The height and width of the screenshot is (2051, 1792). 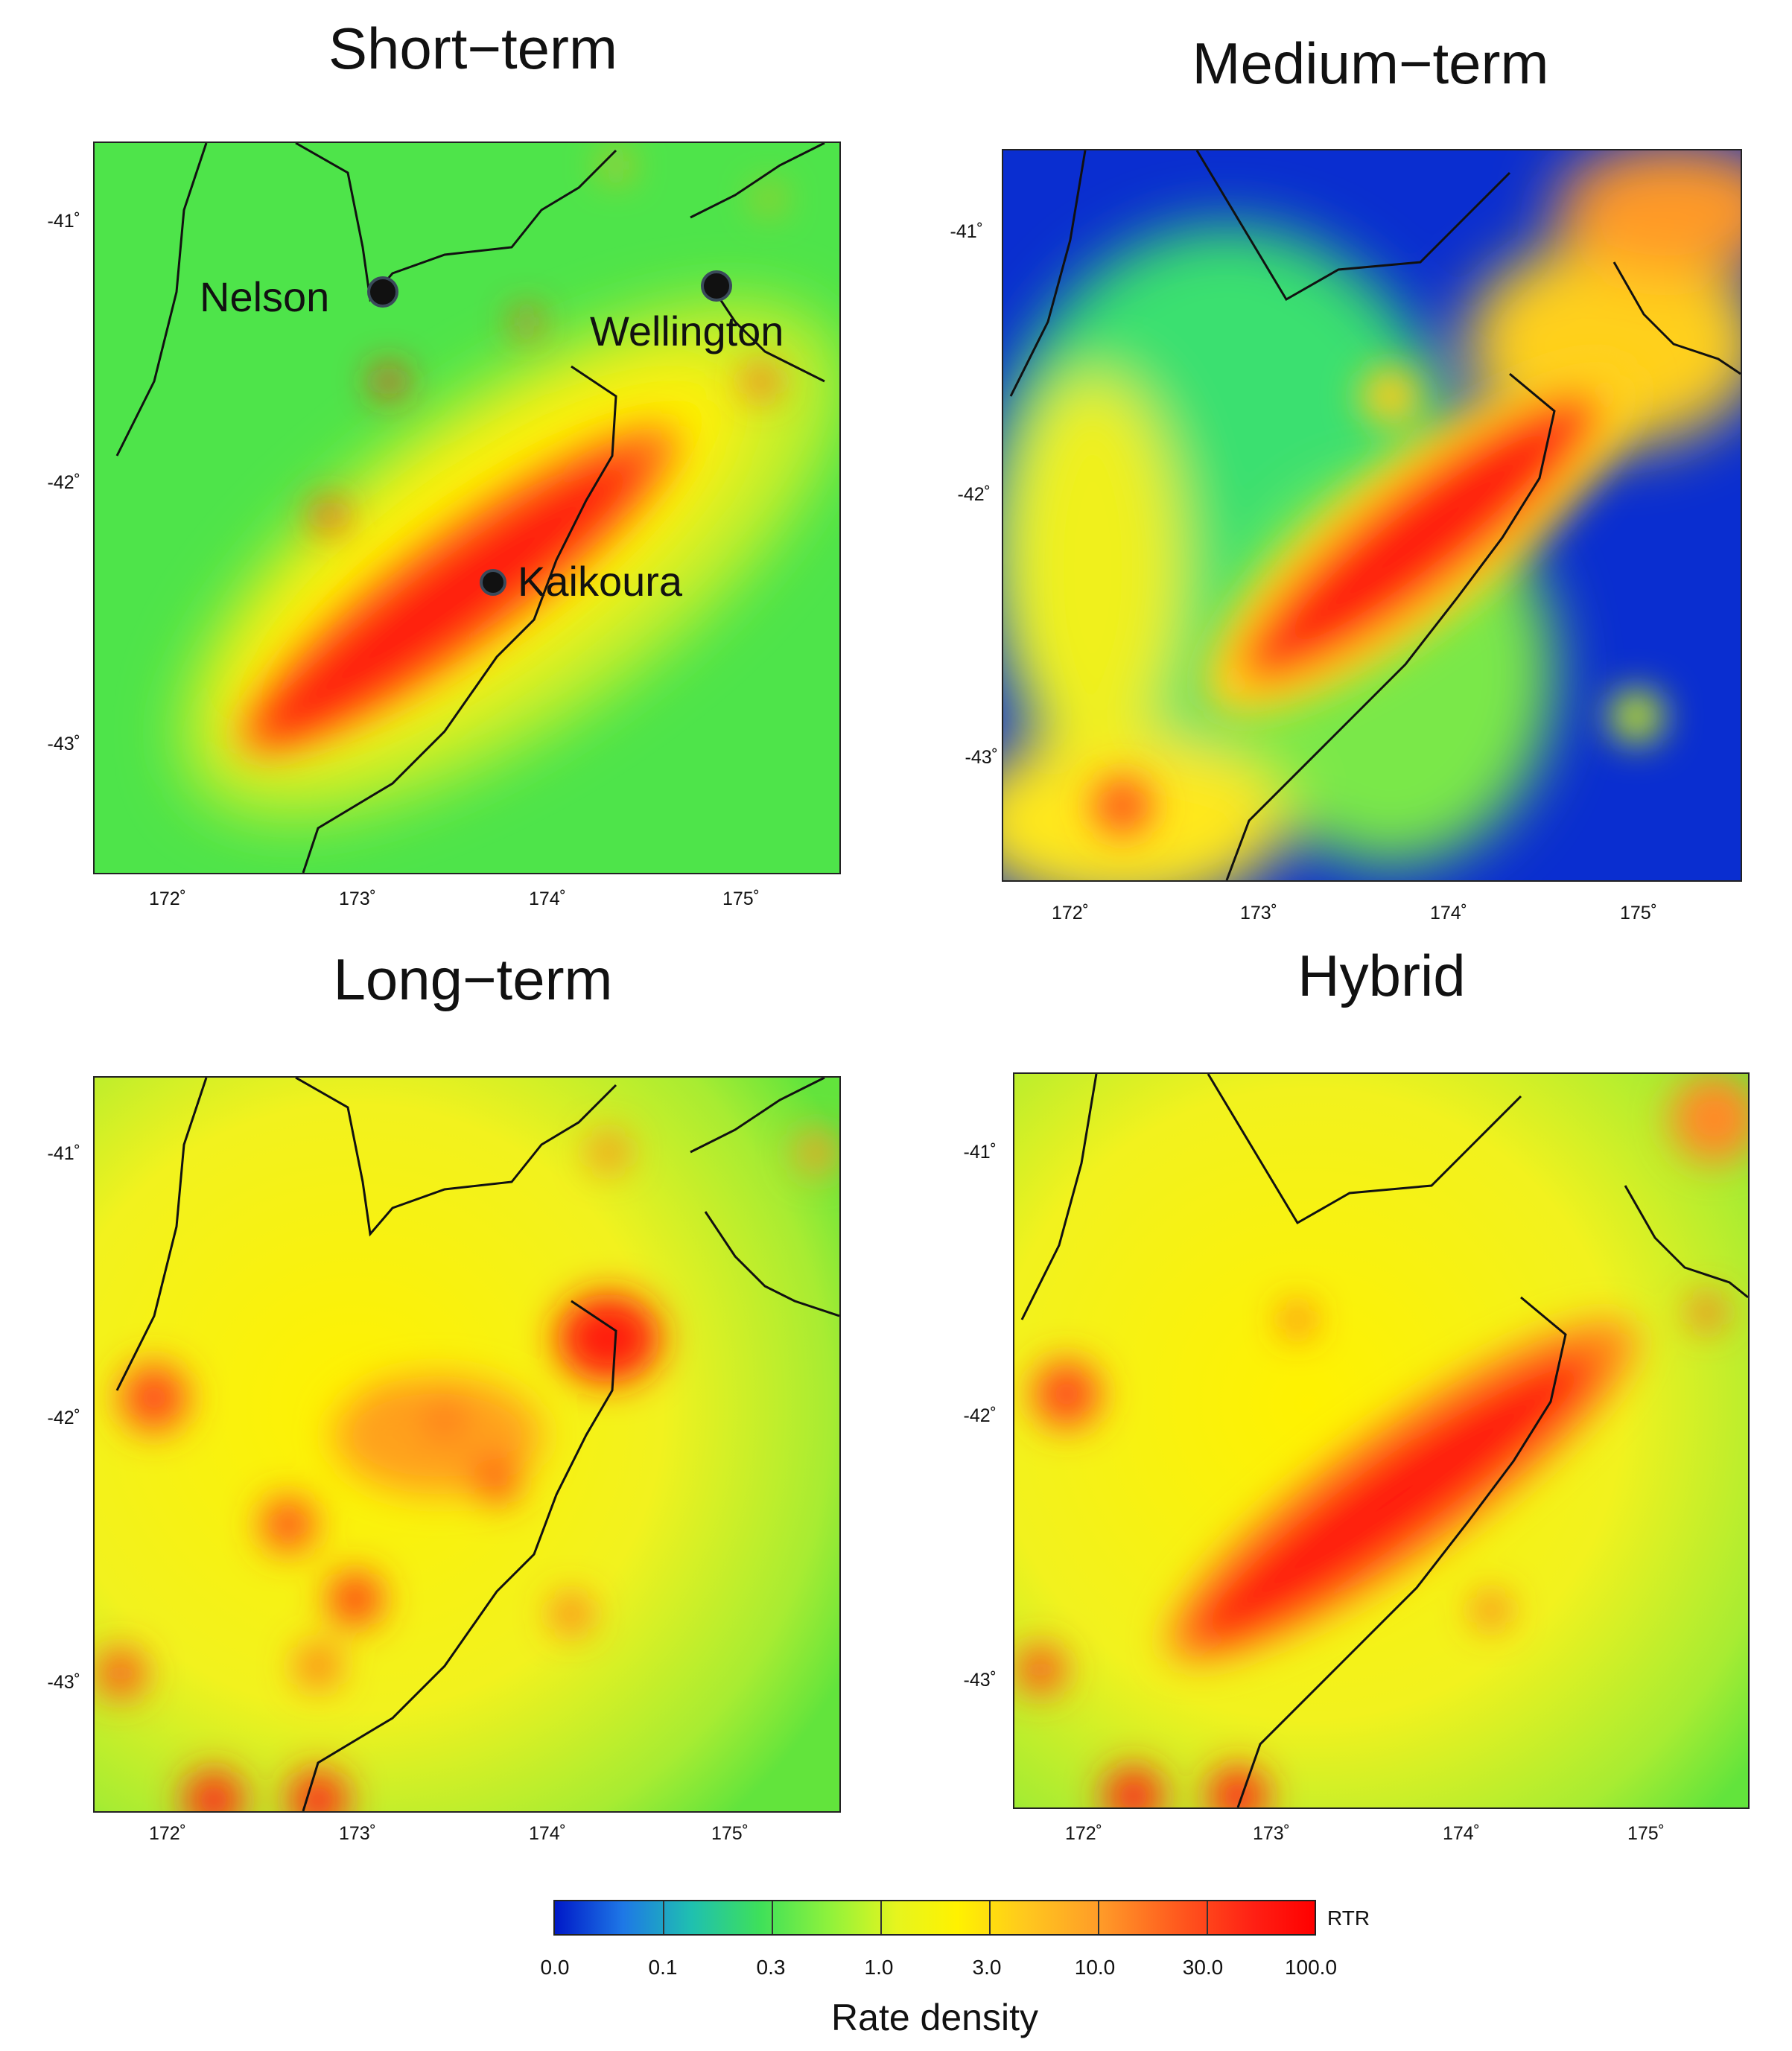 What do you see at coordinates (601, 581) in the screenshot?
I see `place-label-kaikoura: Kaikoura` at bounding box center [601, 581].